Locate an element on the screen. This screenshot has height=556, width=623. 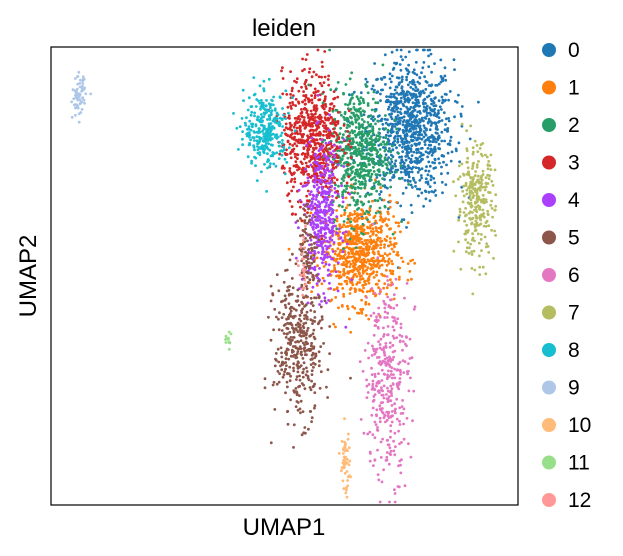
legend-label-1: 1 is located at coordinates (574, 88).